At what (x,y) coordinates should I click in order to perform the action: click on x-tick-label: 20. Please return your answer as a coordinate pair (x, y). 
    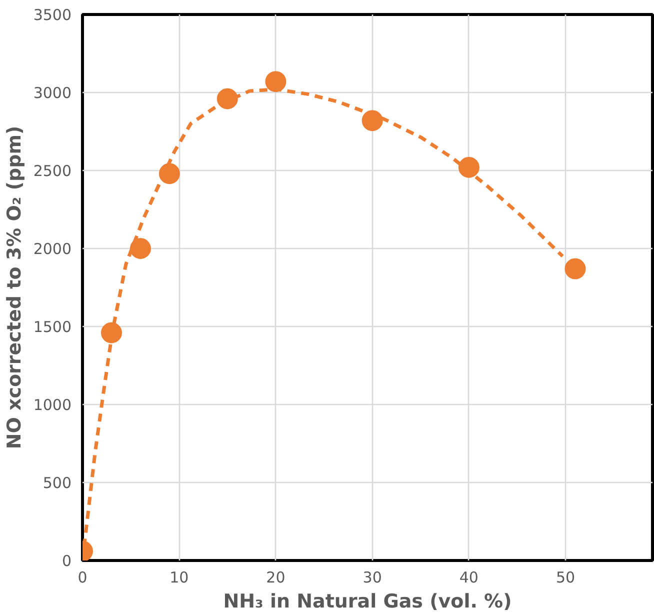
    Looking at the image, I should click on (276, 577).